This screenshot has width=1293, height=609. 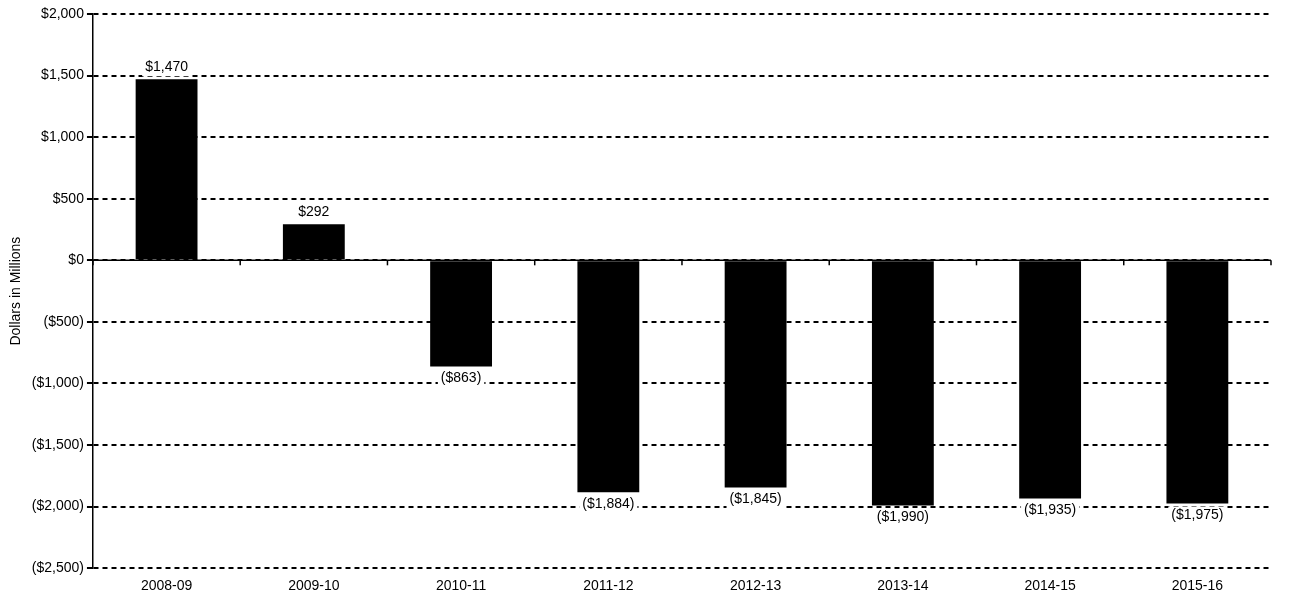 What do you see at coordinates (314, 211) in the screenshot?
I see `data-label: $292` at bounding box center [314, 211].